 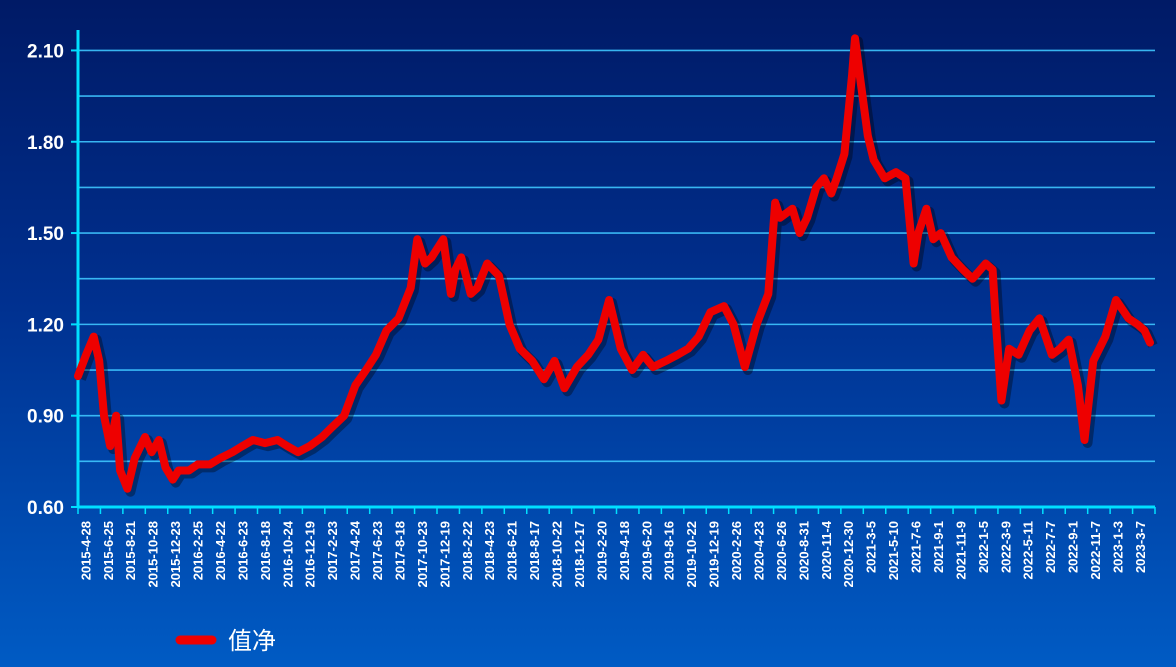 What do you see at coordinates (377, 550) in the screenshot?
I see `x-tick-label: 2017-6-23` at bounding box center [377, 550].